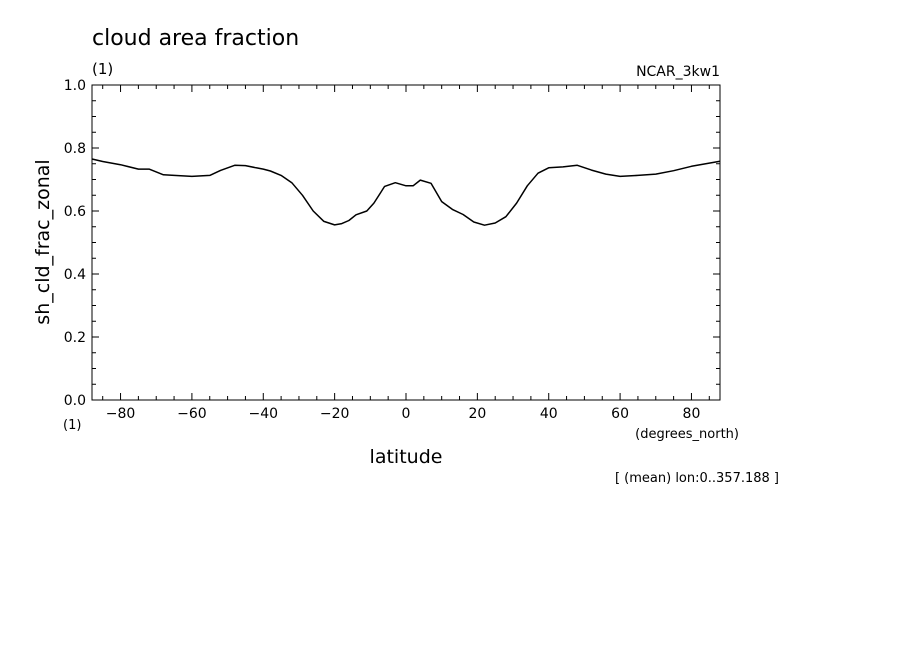 The height and width of the screenshot is (654, 904). What do you see at coordinates (102, 69) in the screenshot?
I see `units-label: (1)` at bounding box center [102, 69].